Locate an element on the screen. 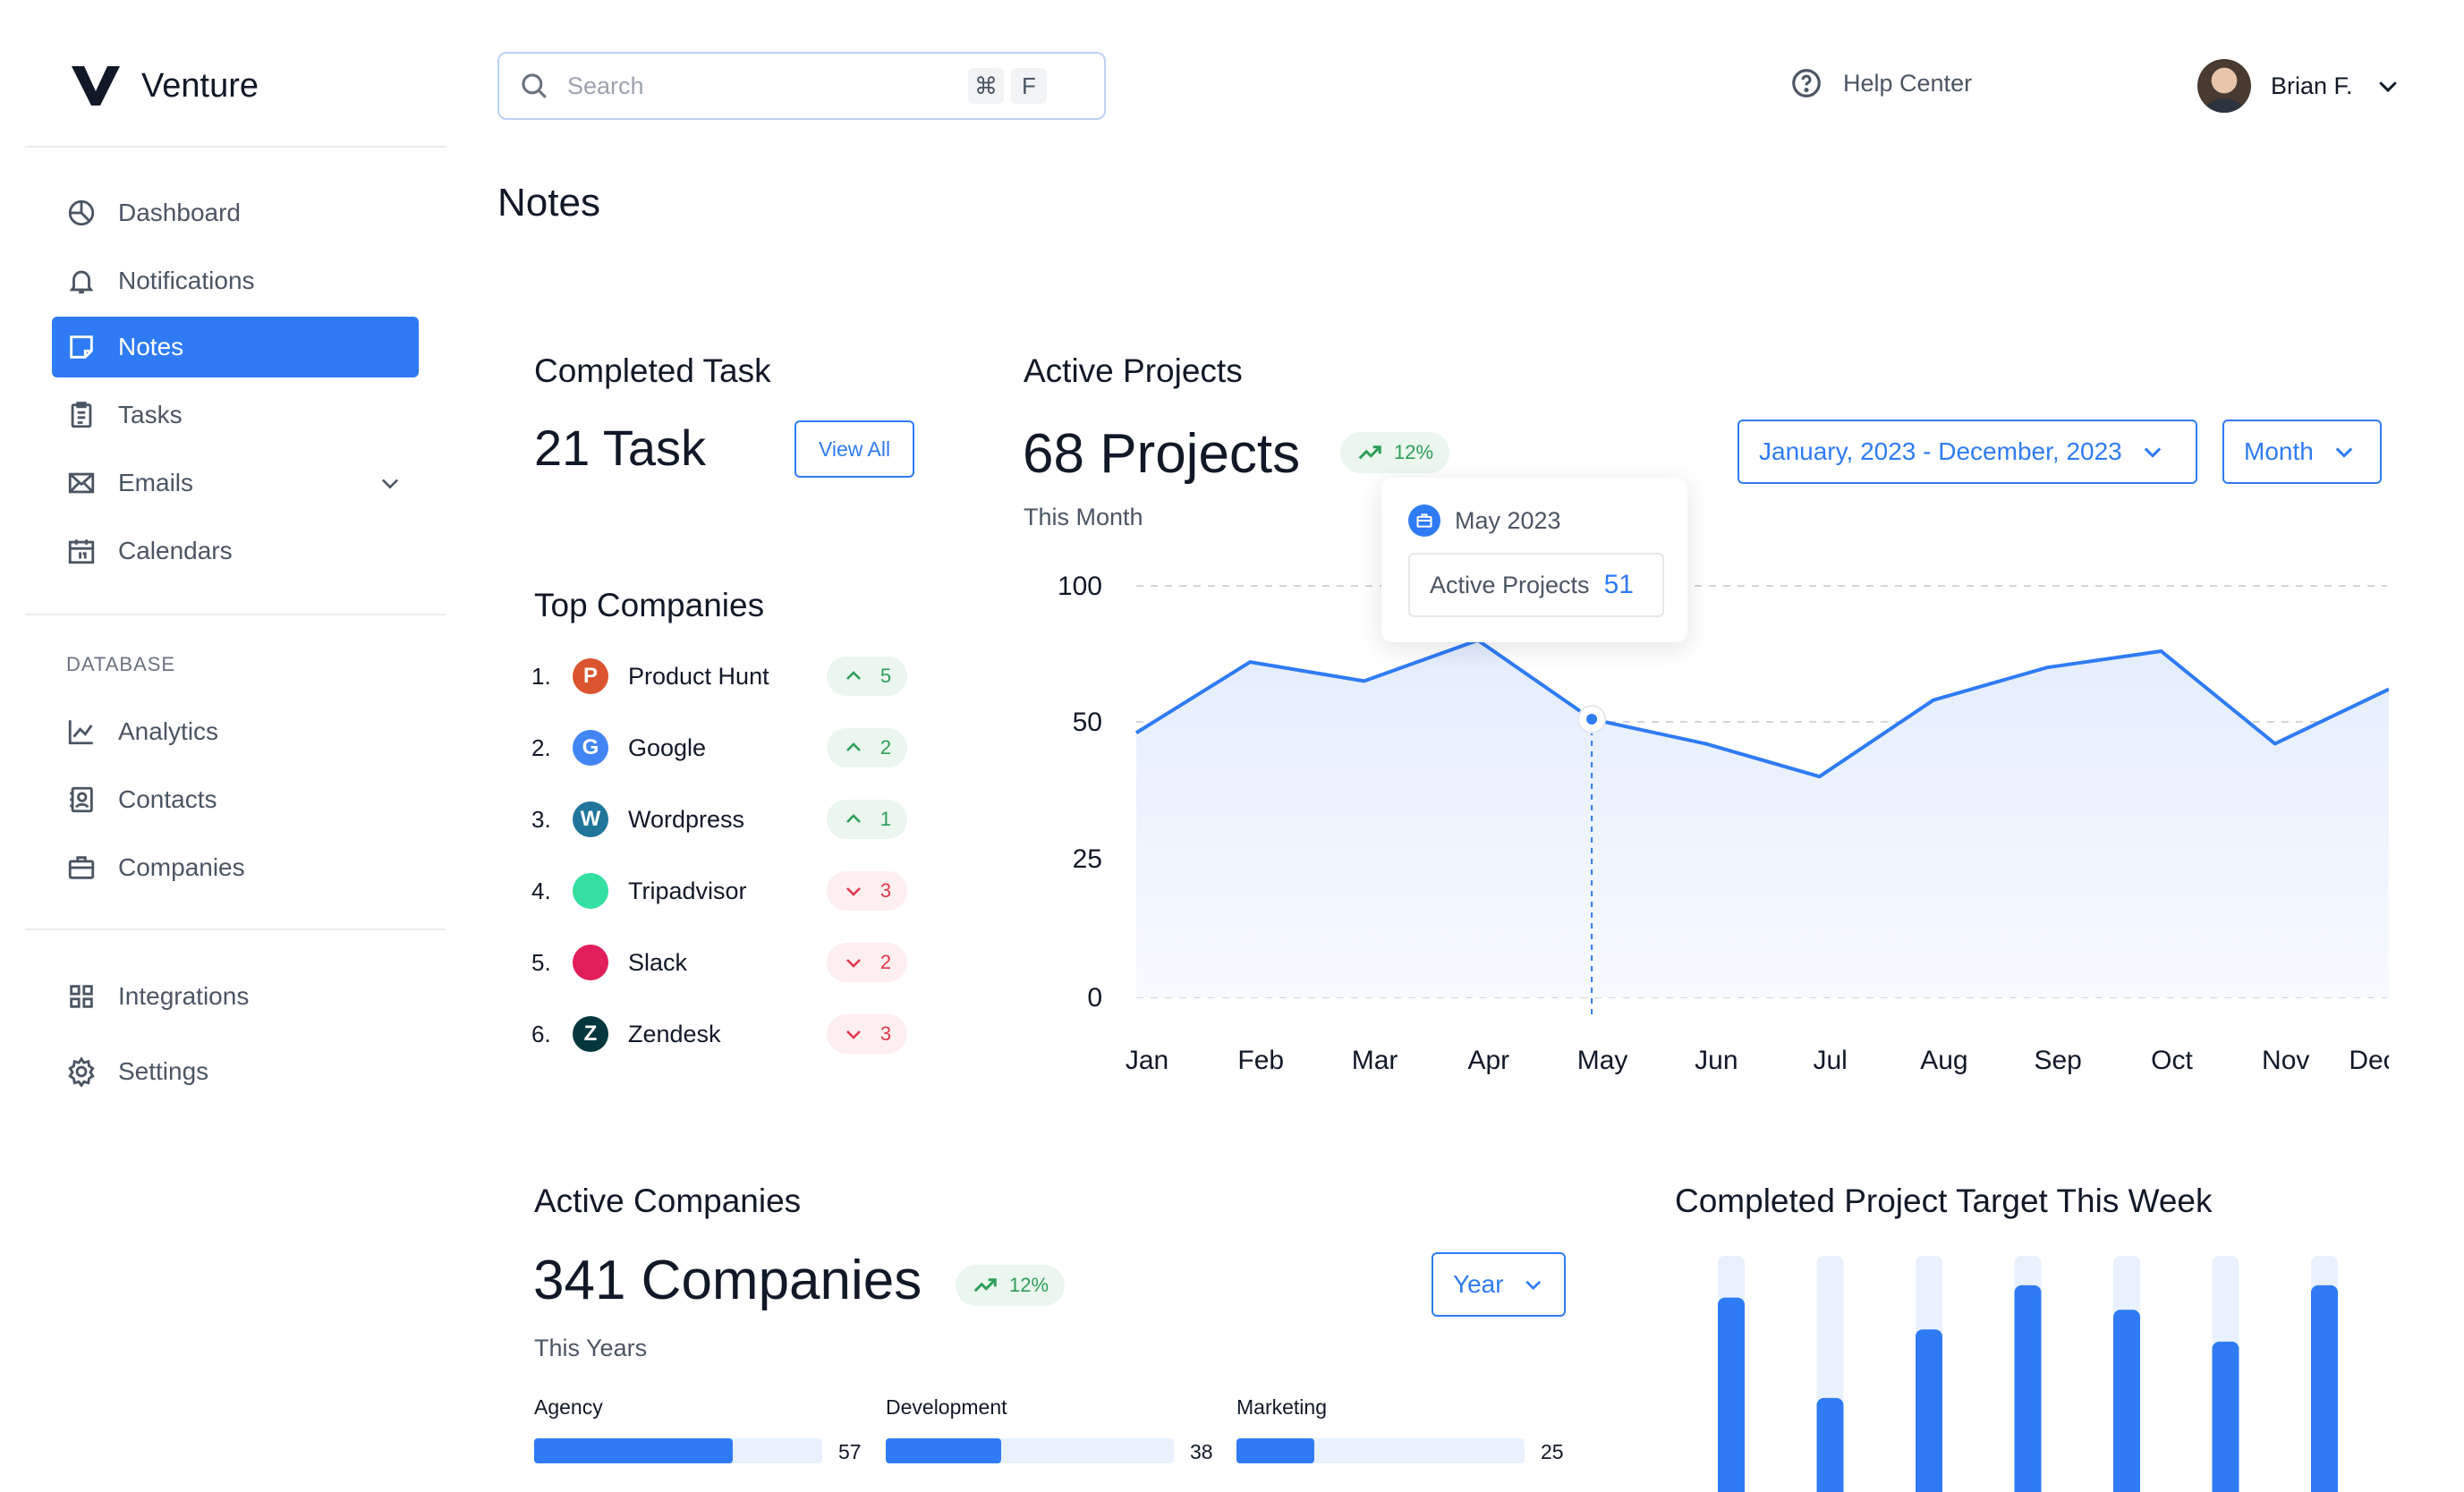  date-range-label: January, 2023 - December, 2023 is located at coordinates (1940, 451).